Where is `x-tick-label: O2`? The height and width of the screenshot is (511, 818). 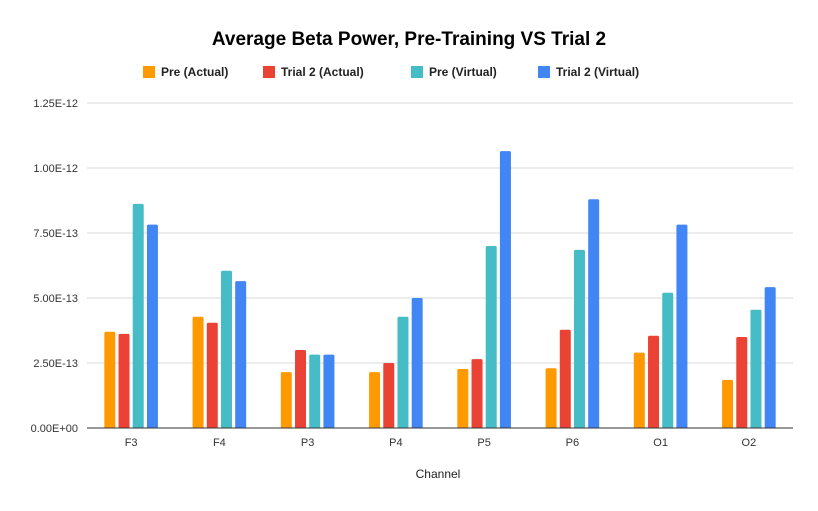
x-tick-label: O2 is located at coordinates (749, 443).